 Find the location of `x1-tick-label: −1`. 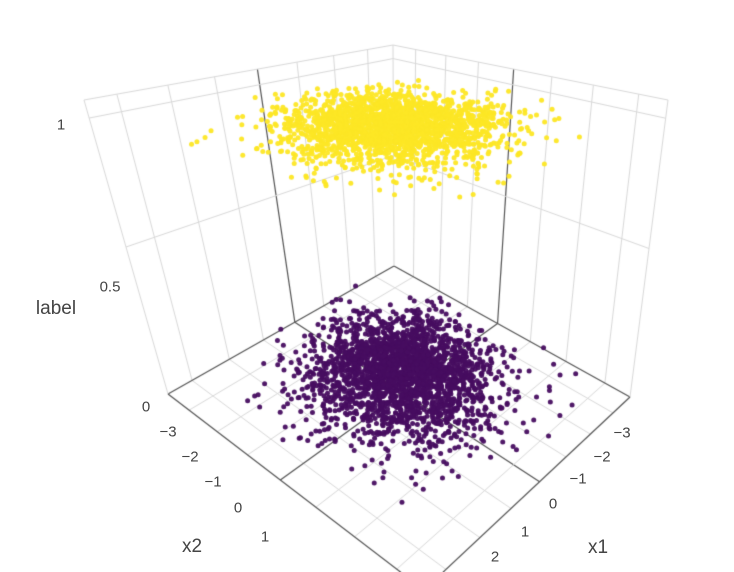

x1-tick-label: −1 is located at coordinates (578, 479).